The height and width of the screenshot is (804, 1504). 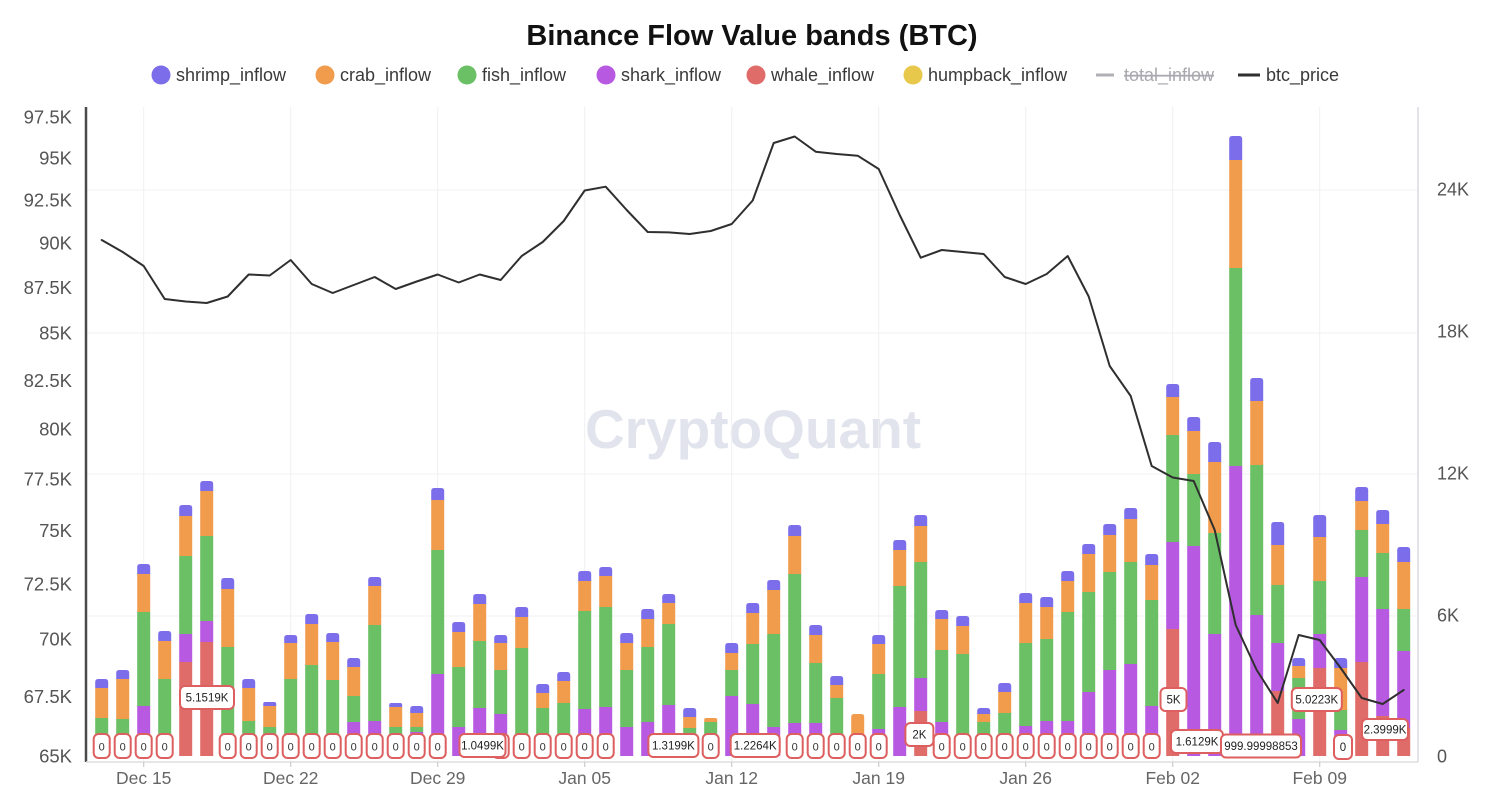 I want to click on svg-text: 67.5K, so click(x=48, y=696).